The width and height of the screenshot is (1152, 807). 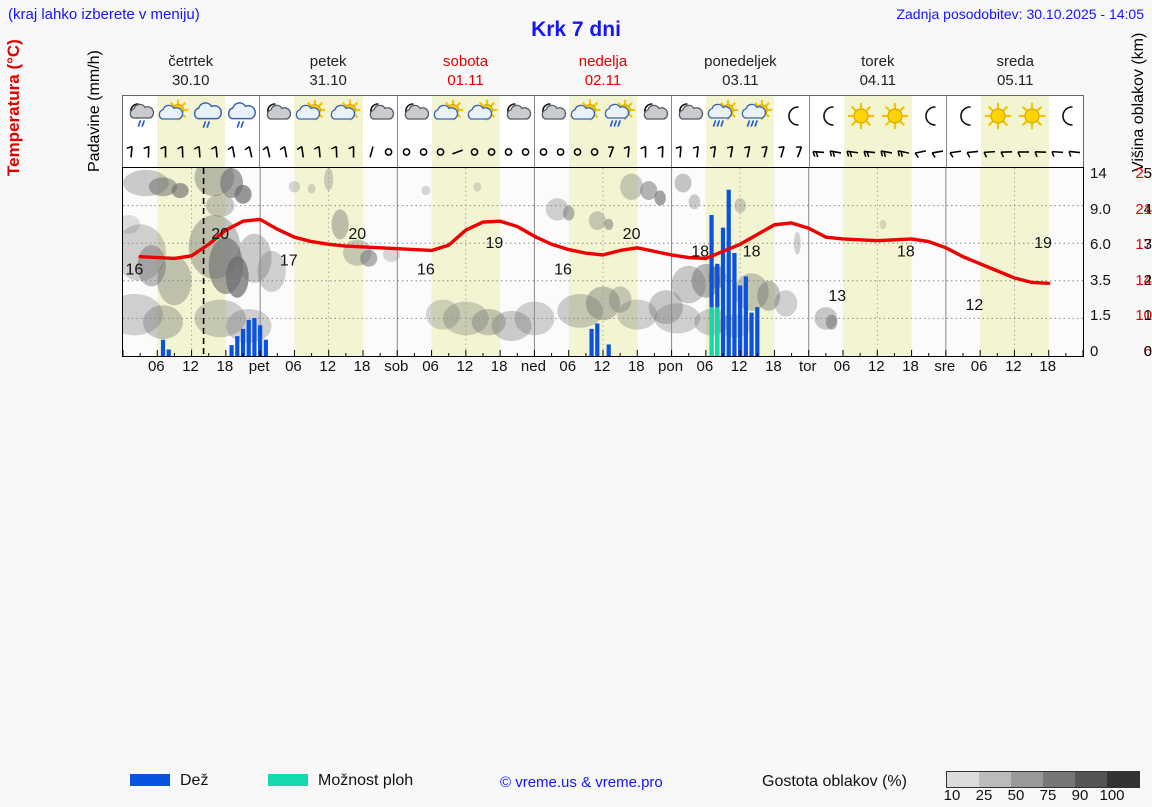 What do you see at coordinates (194, 781) in the screenshot?
I see `rain-legend-label: Dež` at bounding box center [194, 781].